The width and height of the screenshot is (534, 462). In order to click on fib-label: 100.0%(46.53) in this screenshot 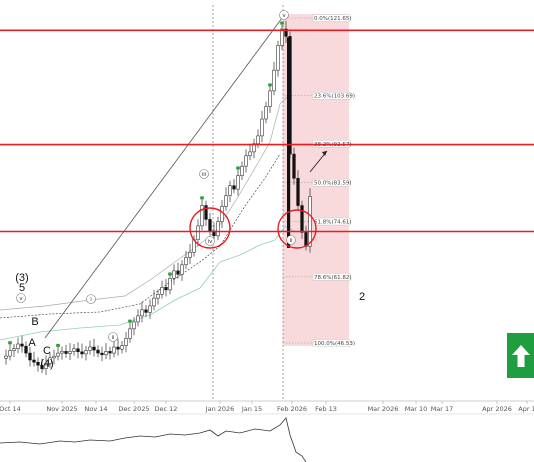, I will do `click(334, 344)`.